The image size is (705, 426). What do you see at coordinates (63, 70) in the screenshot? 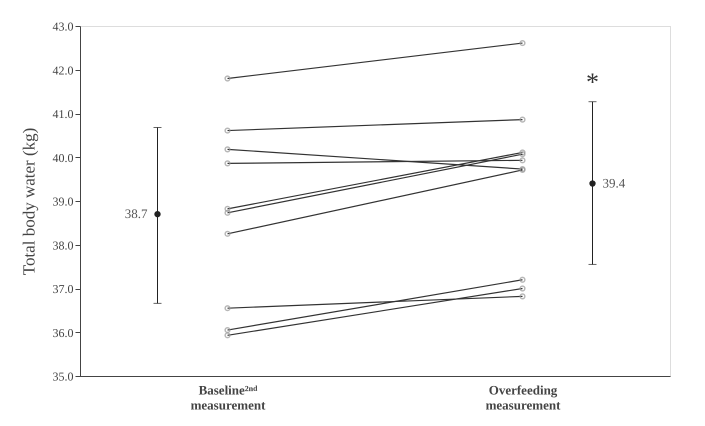
I see `y-tick-label: 42.0` at bounding box center [63, 70].